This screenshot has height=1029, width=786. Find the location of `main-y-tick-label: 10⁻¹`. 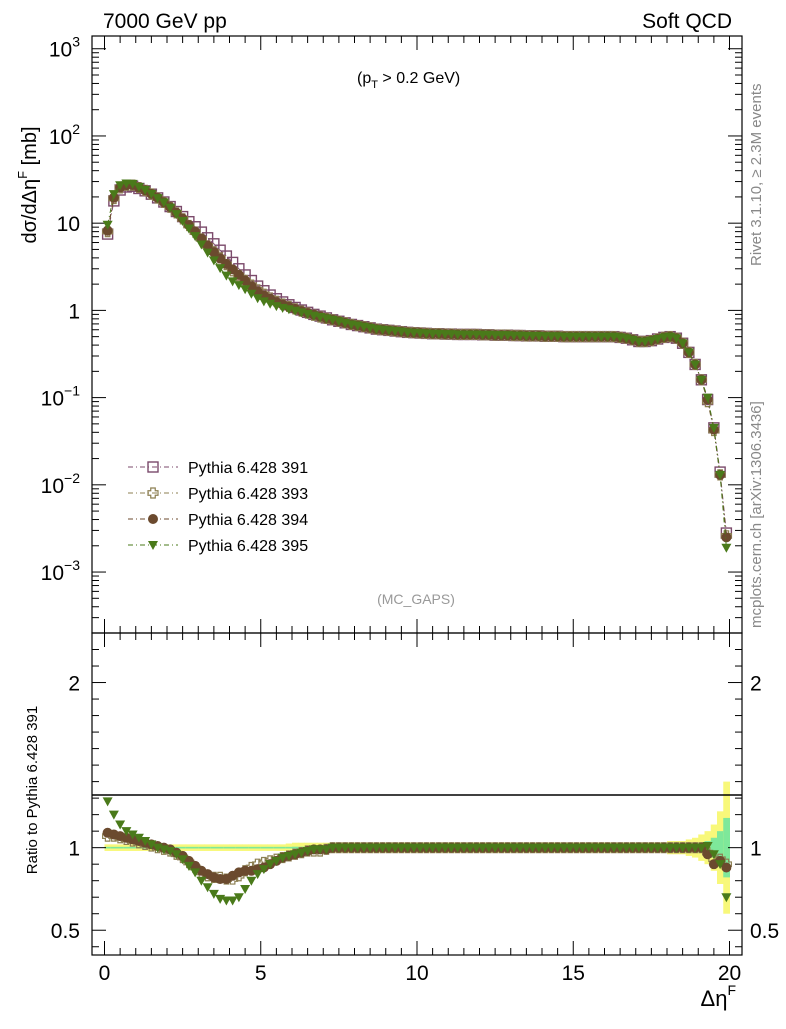

main-y-tick-label: 10⁻¹ is located at coordinates (61, 397).